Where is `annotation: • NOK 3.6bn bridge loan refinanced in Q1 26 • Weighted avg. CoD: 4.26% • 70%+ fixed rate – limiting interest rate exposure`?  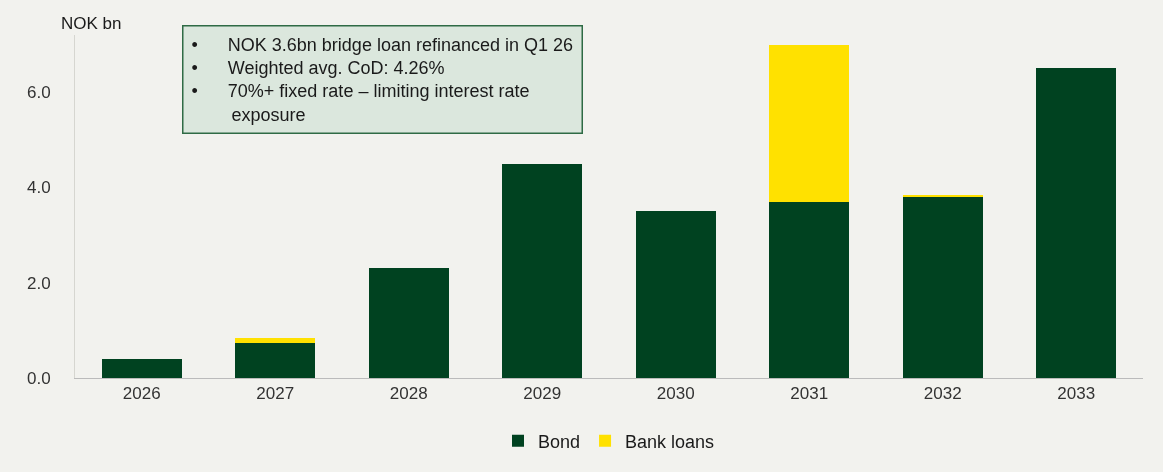 annotation: • NOK 3.6bn bridge loan refinanced in Q1 26 • Weighted avg. CoD: 4.26% • 70%+ fixed rate – limiting interest rate exposure is located at coordinates (382, 79).